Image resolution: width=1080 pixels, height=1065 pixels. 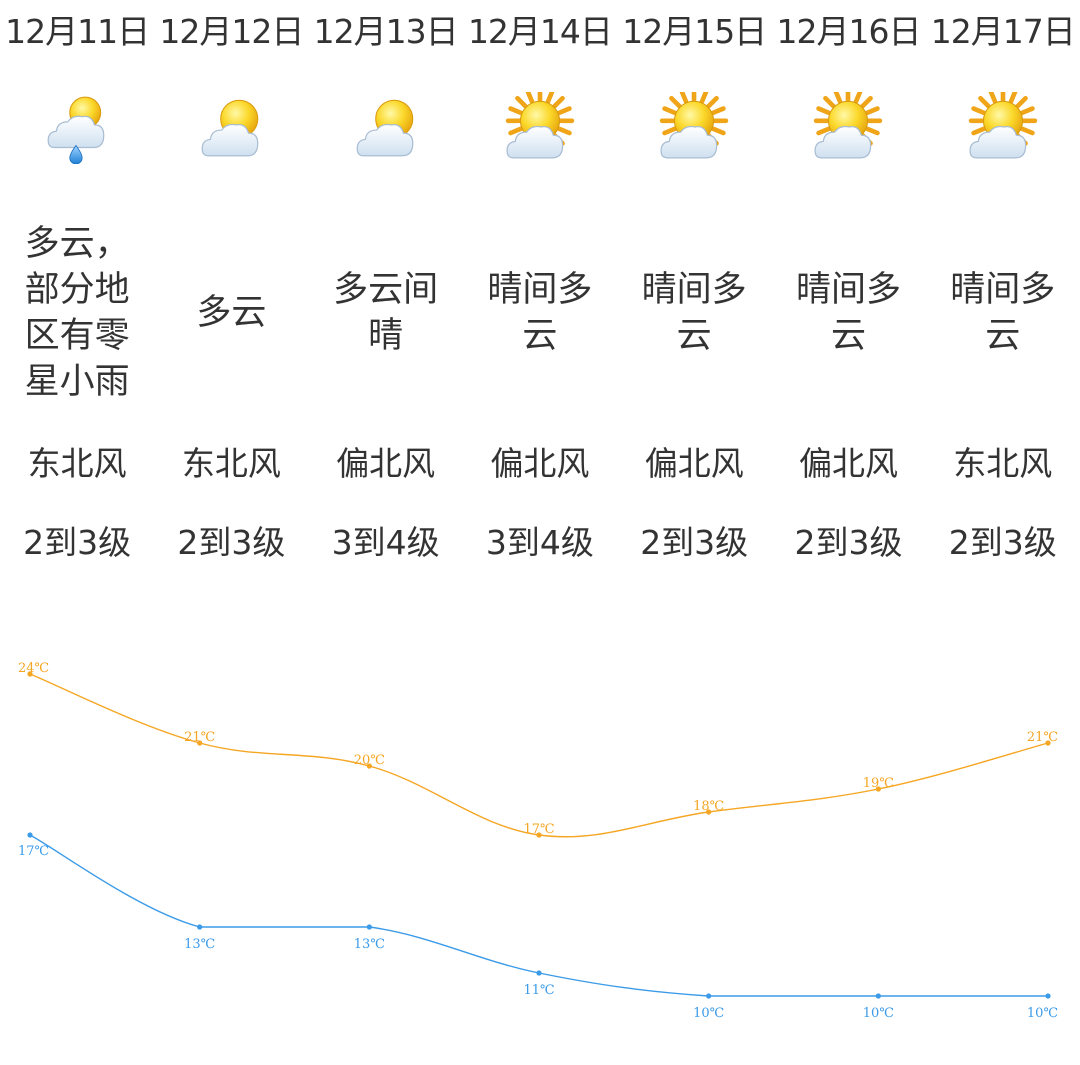 I want to click on high-temp-label: 24℃, so click(x=33, y=668).